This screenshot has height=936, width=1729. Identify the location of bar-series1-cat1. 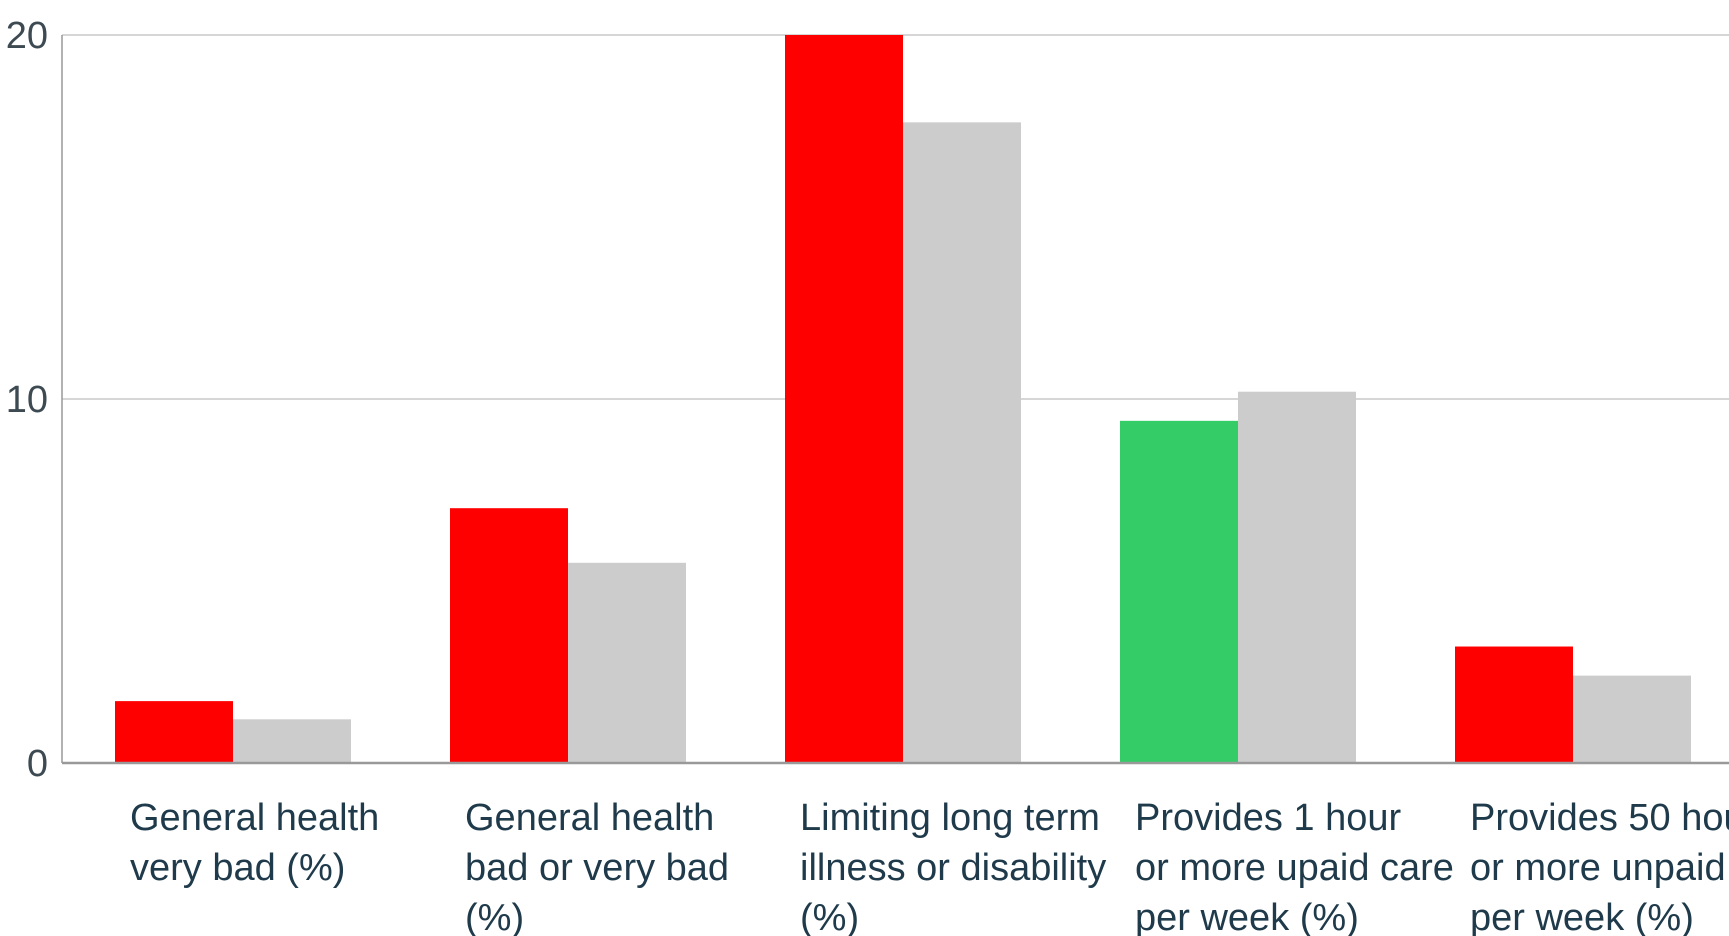
(174, 732).